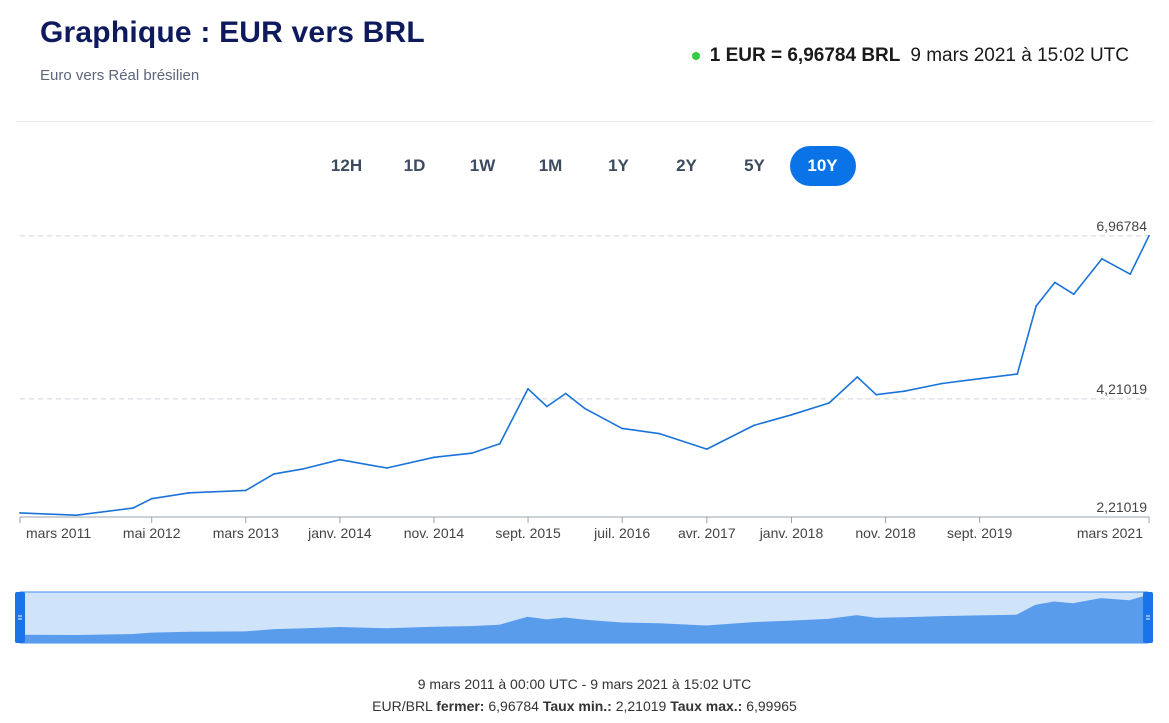 The width and height of the screenshot is (1169, 723). I want to click on x-tick-label: janv. 2014, so click(339, 533).